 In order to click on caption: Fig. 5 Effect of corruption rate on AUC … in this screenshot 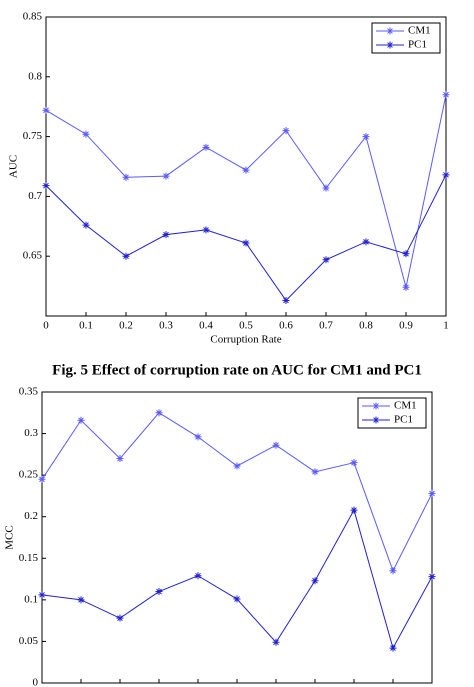, I will do `click(237, 370)`.